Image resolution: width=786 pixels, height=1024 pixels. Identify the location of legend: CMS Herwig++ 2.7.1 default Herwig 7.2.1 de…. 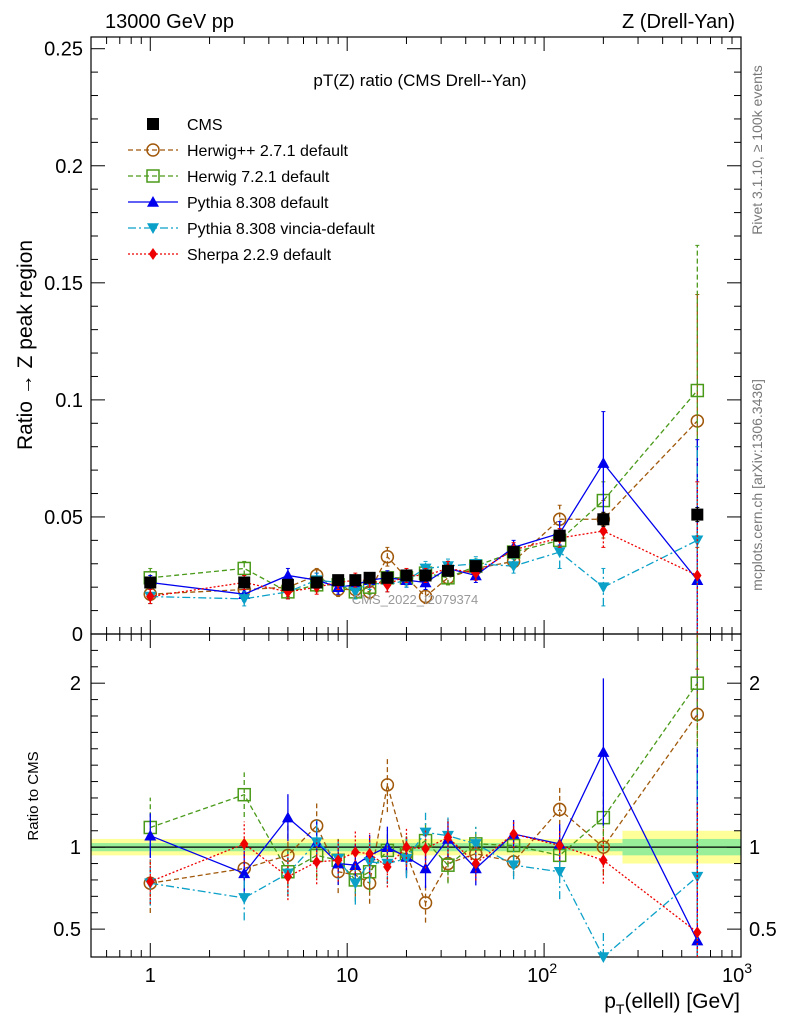
(251, 190).